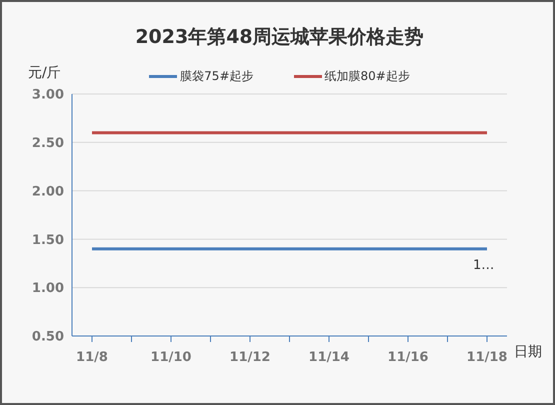 This screenshot has width=555, height=405. I want to click on legend-label: 纸加膜80#起步, so click(367, 76).